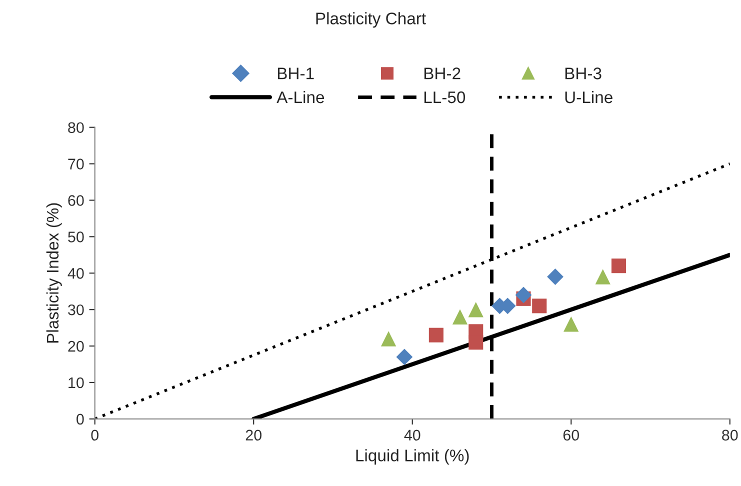 The width and height of the screenshot is (741, 486). Describe the element at coordinates (445, 97) in the screenshot. I see `legend-label: LL-50` at that location.